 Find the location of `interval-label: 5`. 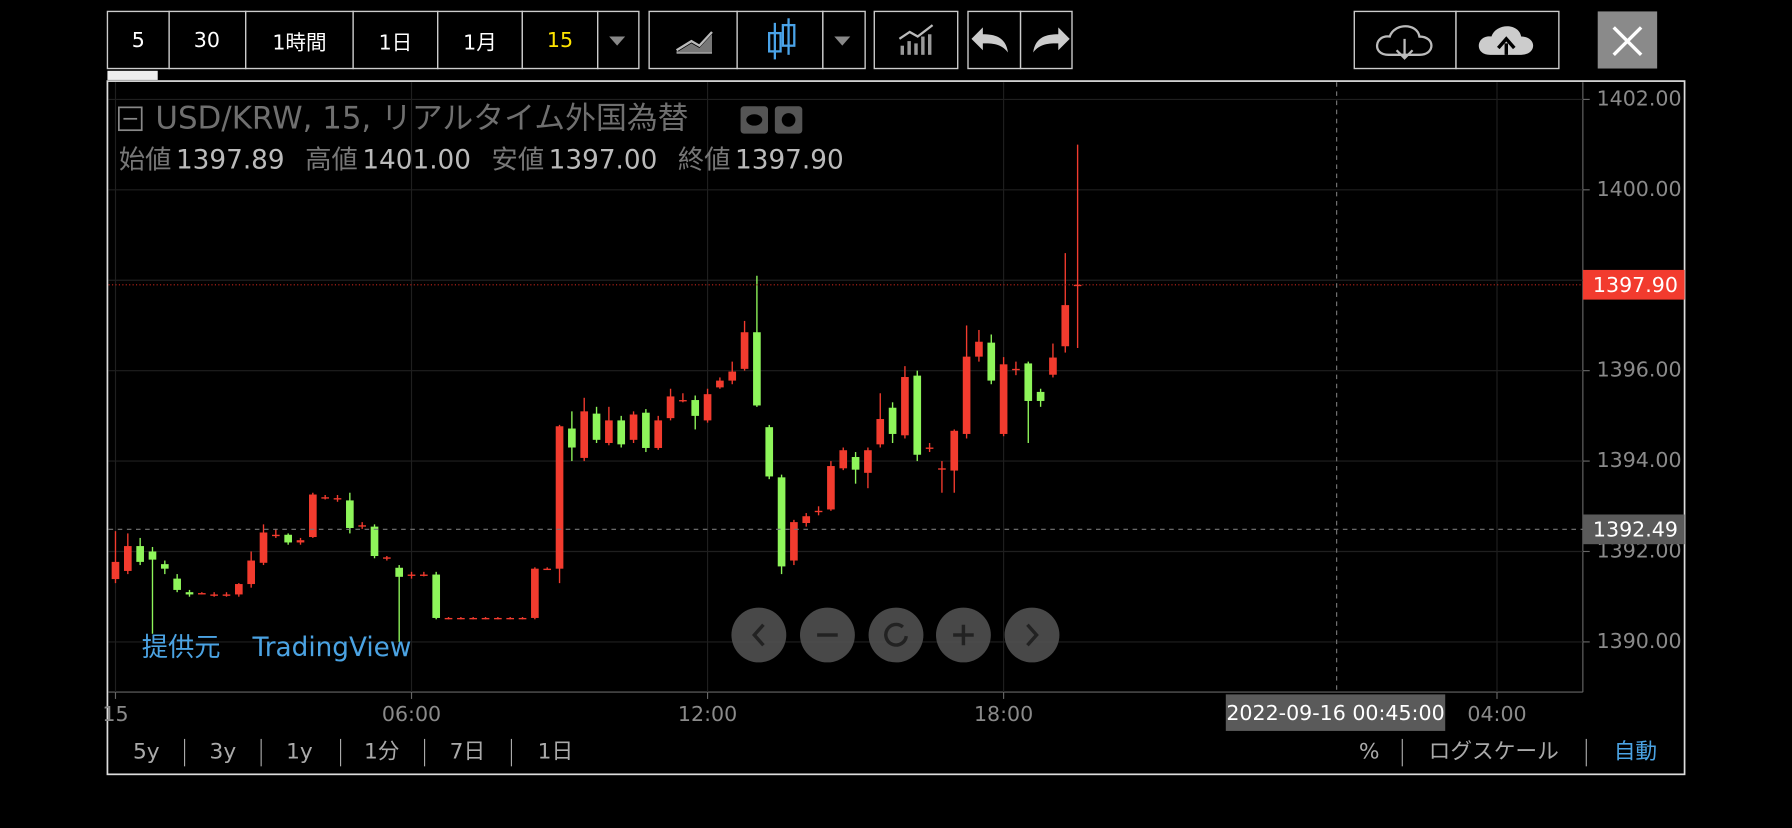

interval-label: 5 is located at coordinates (138, 40).